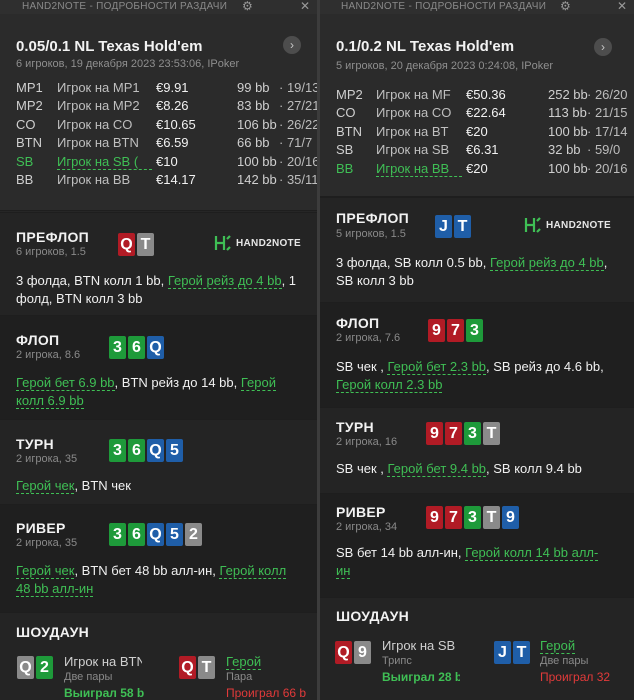 This screenshot has height=700, width=634. Describe the element at coordinates (172, 143) in the screenshot. I see `player-stack: €6.59` at that location.